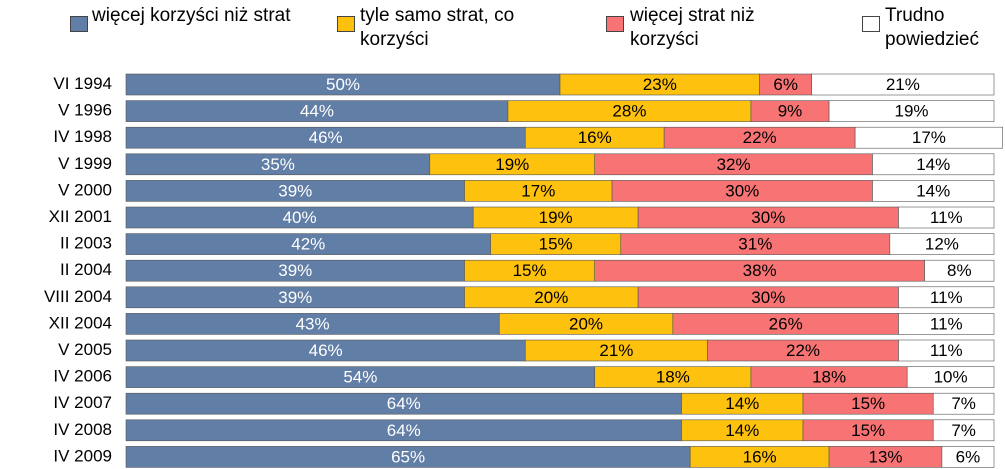 Image resolution: width=1005 pixels, height=469 pixels. Describe the element at coordinates (790, 111) in the screenshot. I see `data-label: 9%` at that location.